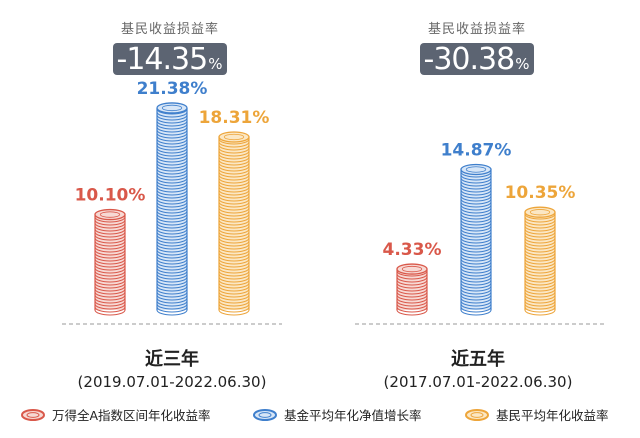  What do you see at coordinates (172, 382) in the screenshot?
I see `group1-period: (2019.07.01-2022.06.30)` at bounding box center [172, 382].